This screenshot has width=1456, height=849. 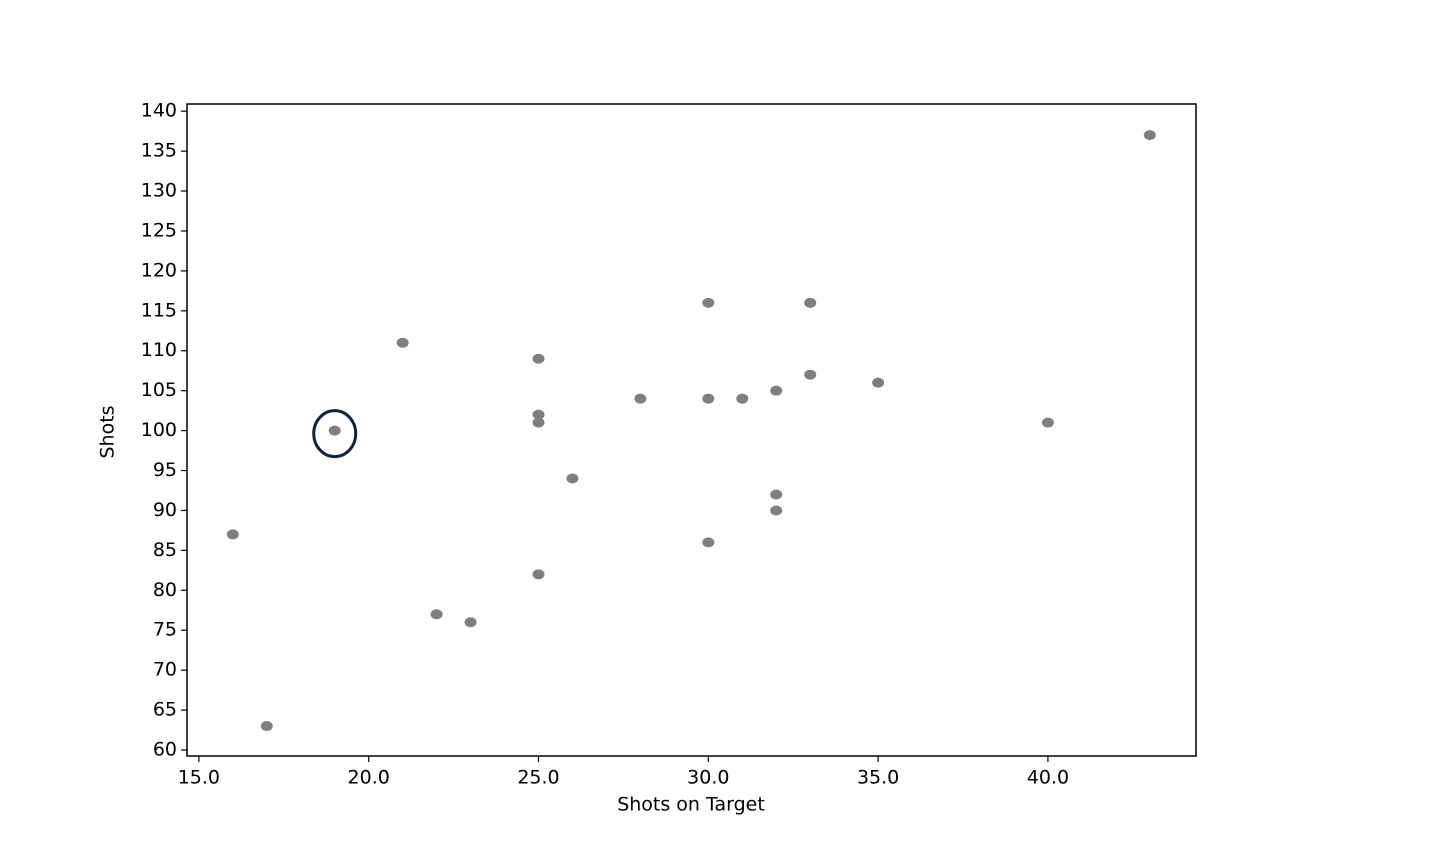 I want to click on x-tick-label: 20.0, so click(x=369, y=778).